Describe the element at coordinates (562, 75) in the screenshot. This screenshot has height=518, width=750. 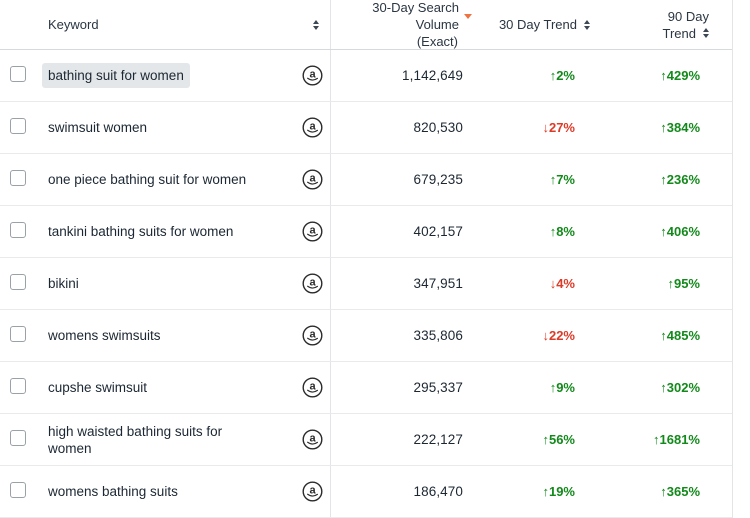
I see `trend-30d-value: ↑2%` at that location.